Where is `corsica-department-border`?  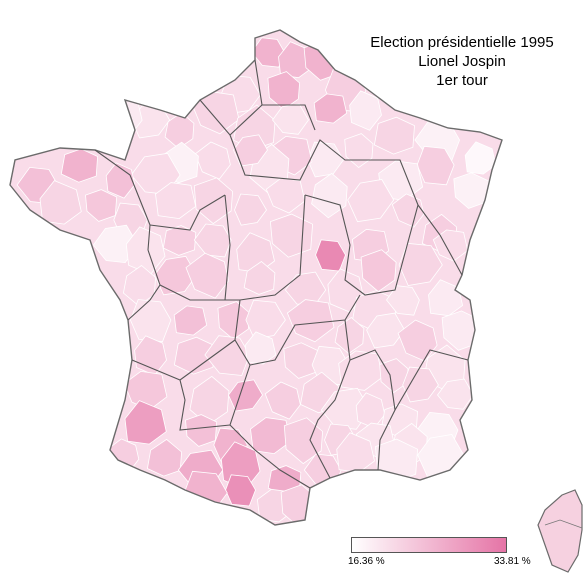
corsica-department-border is located at coordinates (563, 524).